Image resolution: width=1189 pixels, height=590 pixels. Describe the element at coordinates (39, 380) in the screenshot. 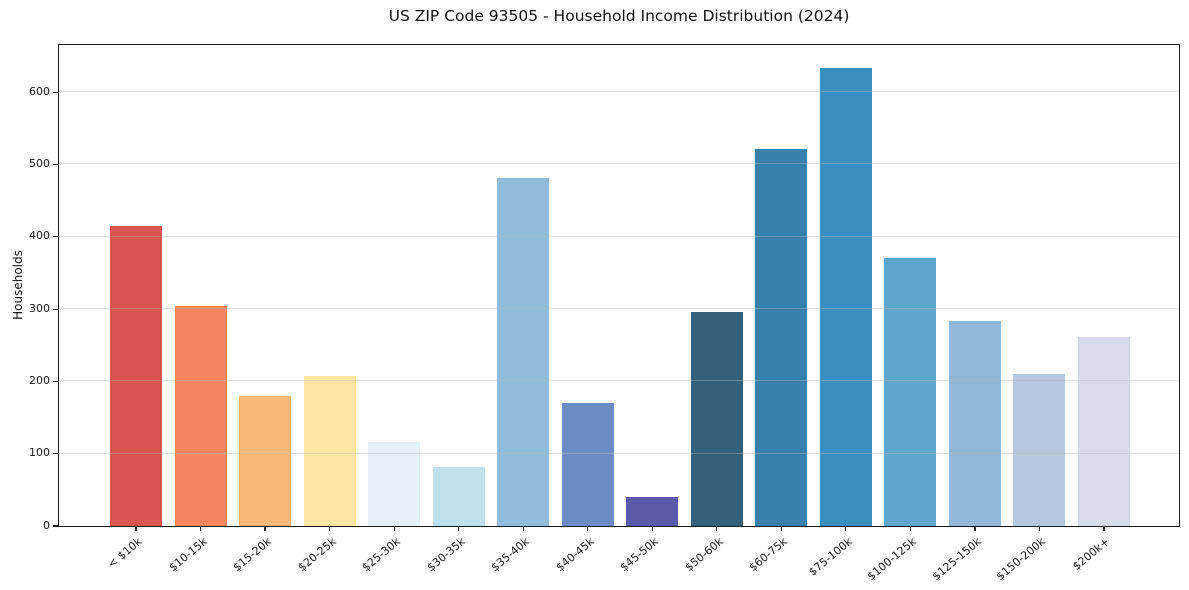

I see `y-tick-label: 200` at that location.